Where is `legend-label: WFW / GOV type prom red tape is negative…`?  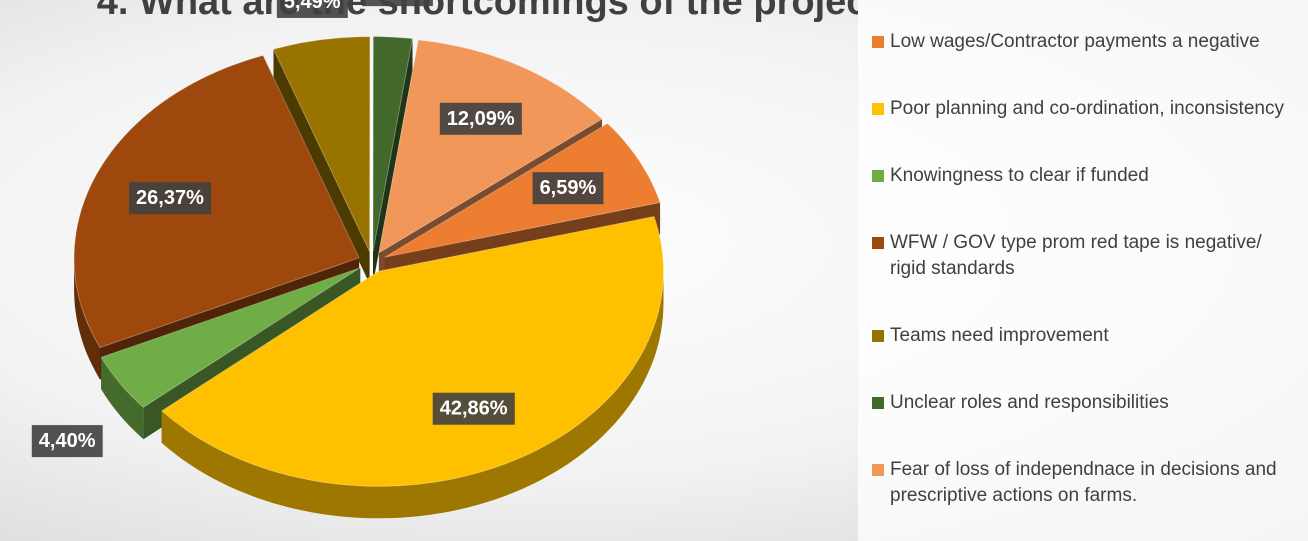
legend-label: WFW / GOV type prom red tape is negative… is located at coordinates (1076, 255).